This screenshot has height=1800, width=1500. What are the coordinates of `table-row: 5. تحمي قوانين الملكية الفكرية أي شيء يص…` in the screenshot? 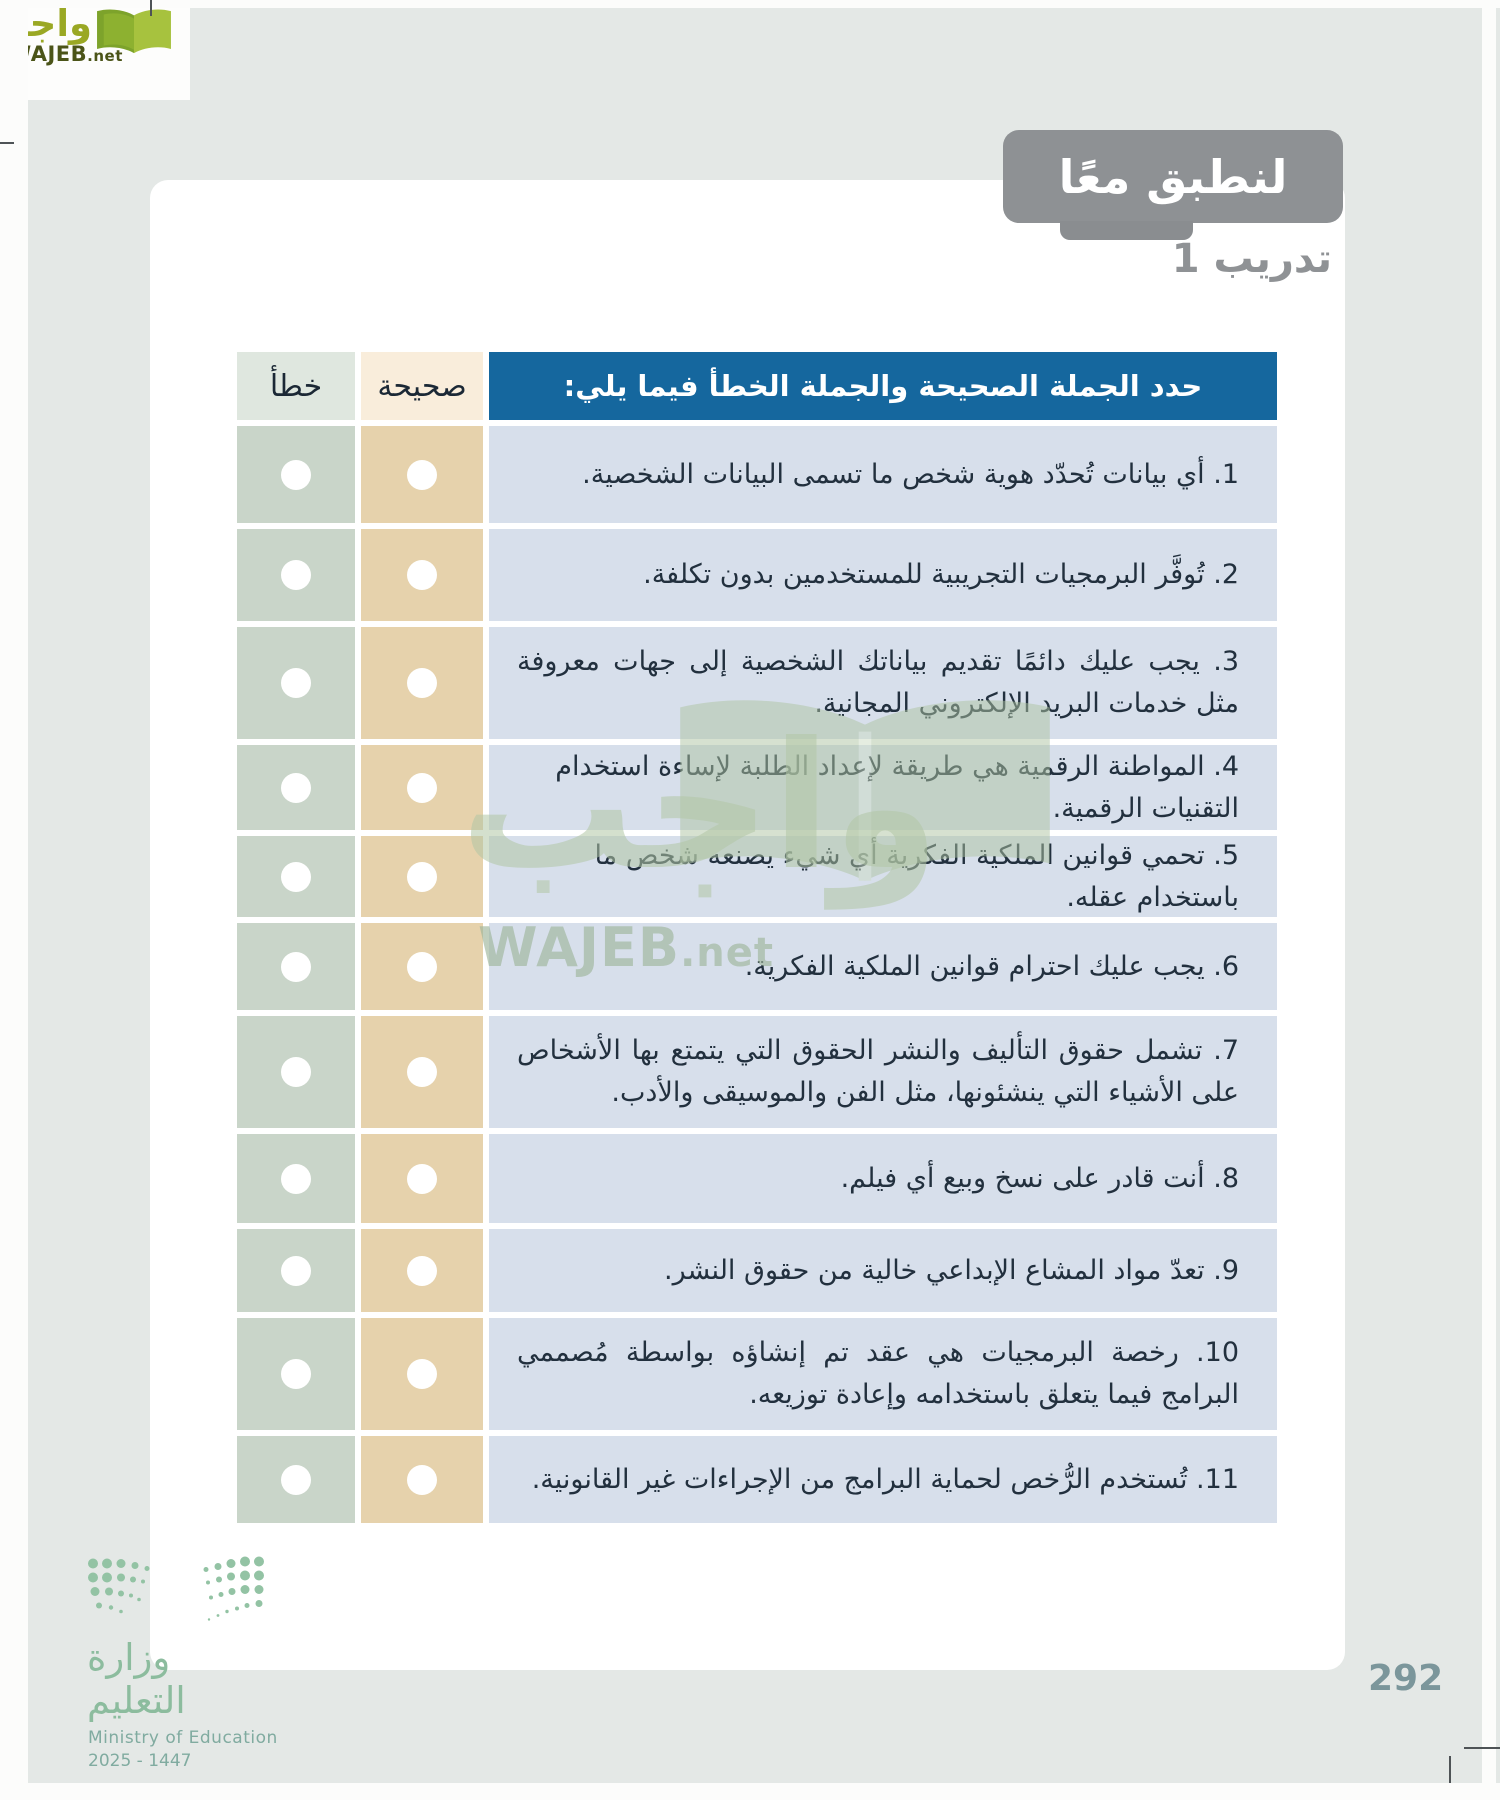 It's located at (757, 876).